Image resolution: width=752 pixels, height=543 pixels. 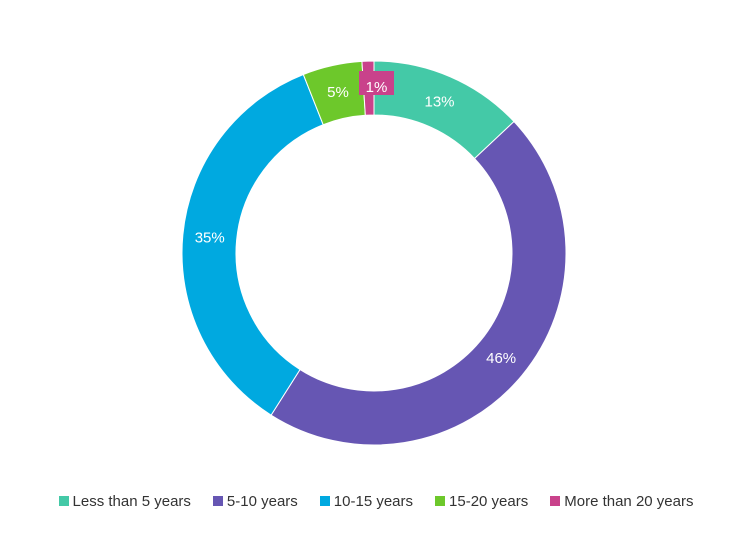 What do you see at coordinates (440, 501) in the screenshot?
I see `legend-swatch-15-20-years` at bounding box center [440, 501].